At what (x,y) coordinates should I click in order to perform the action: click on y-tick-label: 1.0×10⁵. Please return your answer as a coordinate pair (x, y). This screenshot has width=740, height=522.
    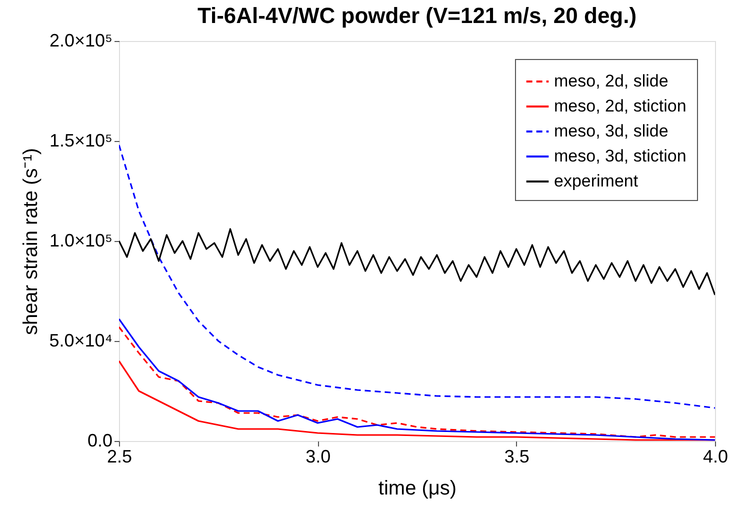
    Looking at the image, I should click on (80, 240).